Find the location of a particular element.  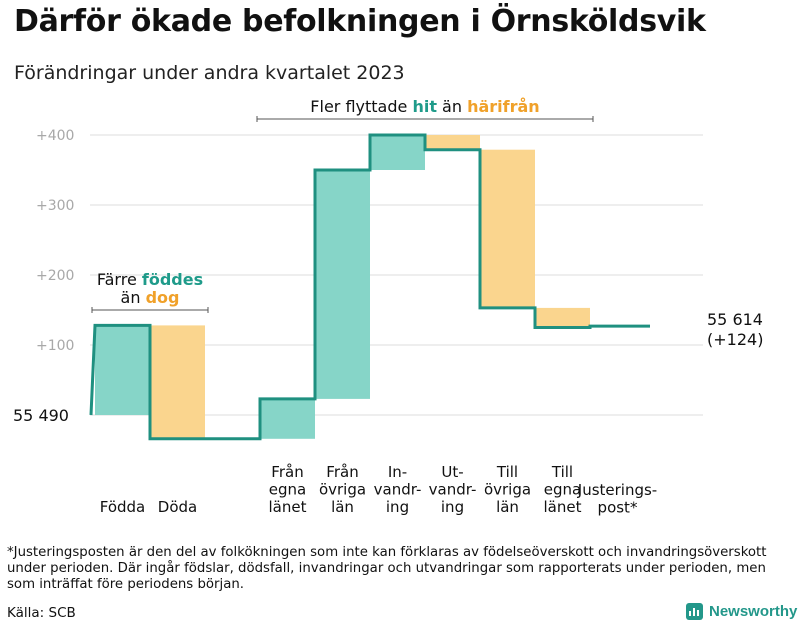

newsworthy-logo: Newsworthy is located at coordinates (741, 611).